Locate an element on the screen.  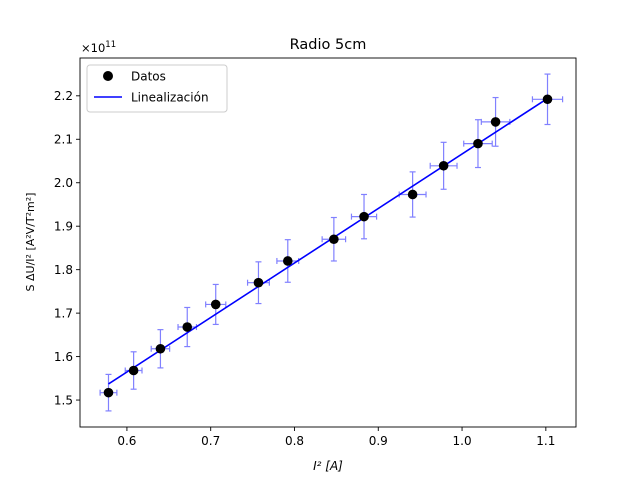
x-axis-ticks: 0.6 0.7 0.8 0.9 1.0 1.1 is located at coordinates (336, 437).